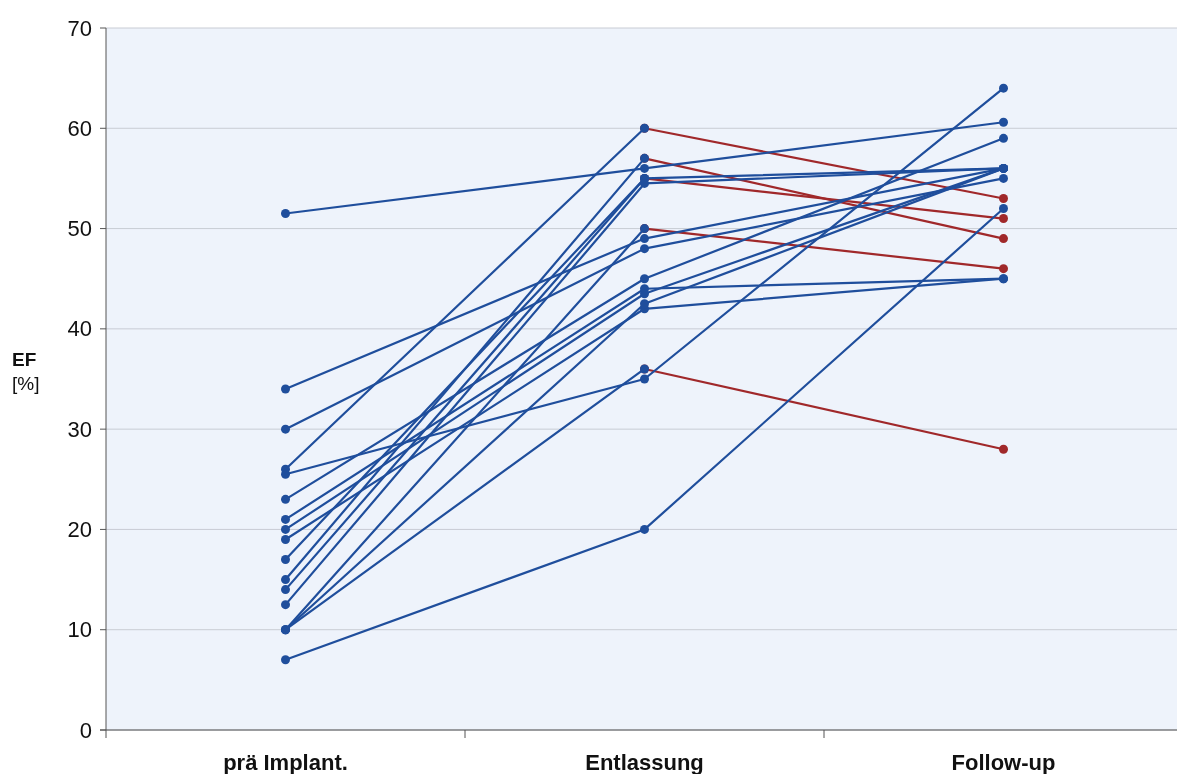  I want to click on y-tick-label: 10, so click(79, 630).